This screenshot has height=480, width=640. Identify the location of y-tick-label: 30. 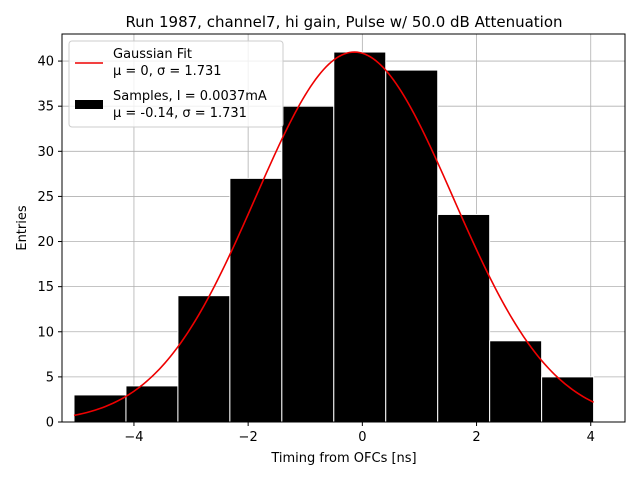
(45, 152).